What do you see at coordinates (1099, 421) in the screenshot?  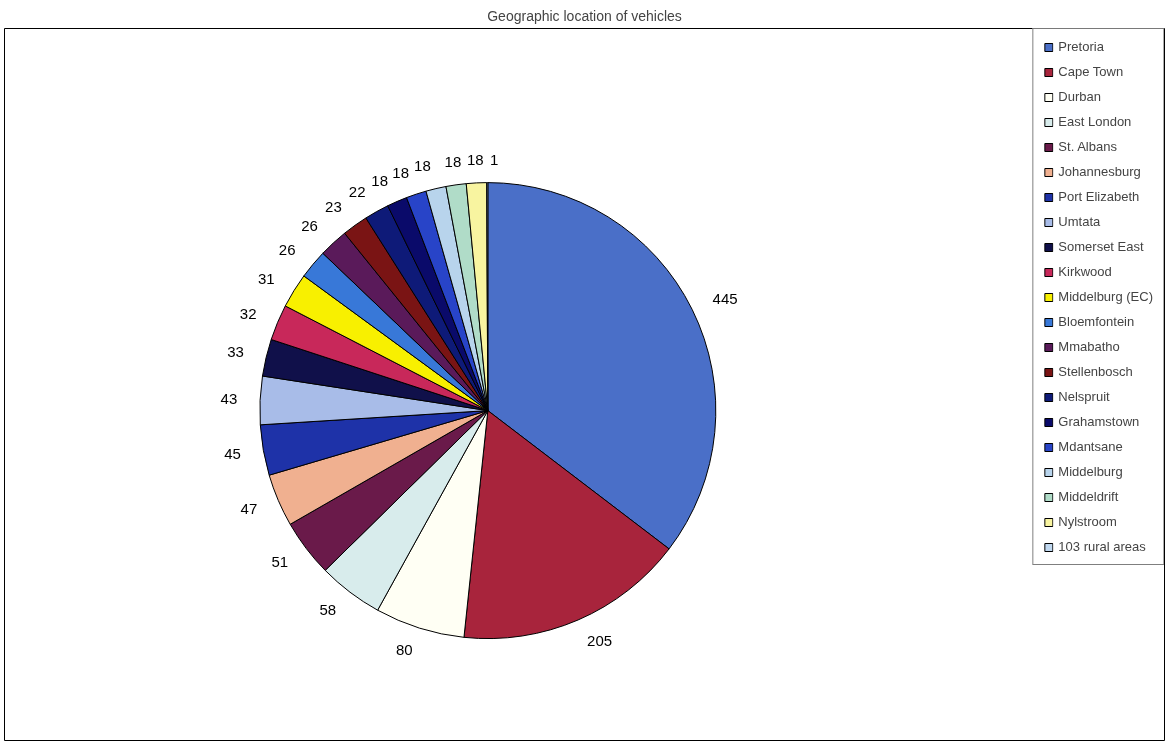 I see `legend-label: Grahamstown` at bounding box center [1099, 421].